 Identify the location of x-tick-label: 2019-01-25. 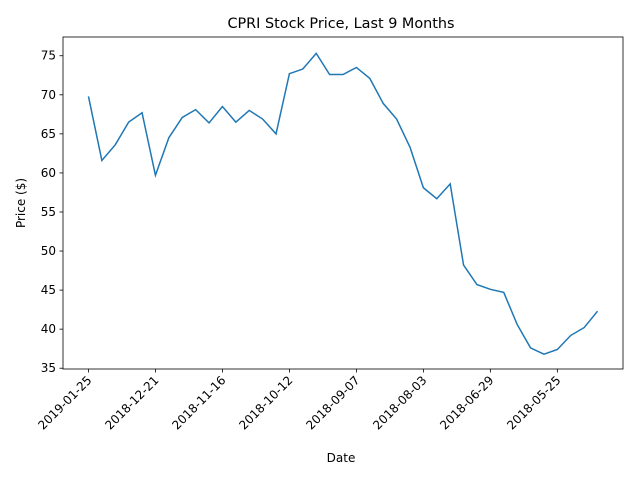
(64, 402).